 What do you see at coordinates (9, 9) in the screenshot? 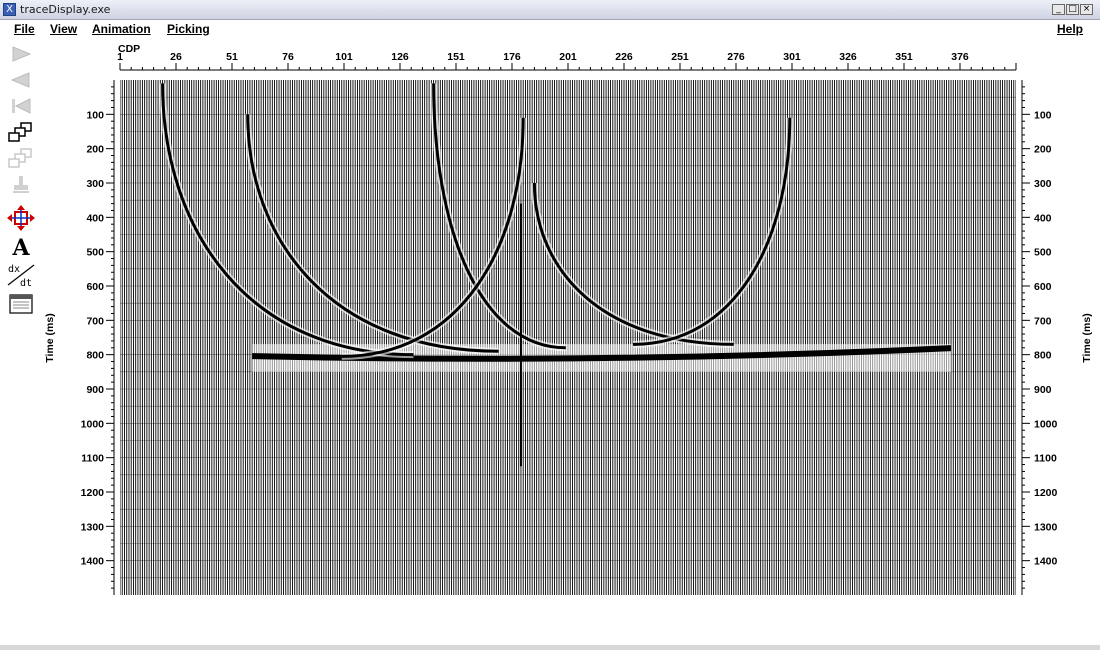
I see `app-icon: X` at bounding box center [9, 9].